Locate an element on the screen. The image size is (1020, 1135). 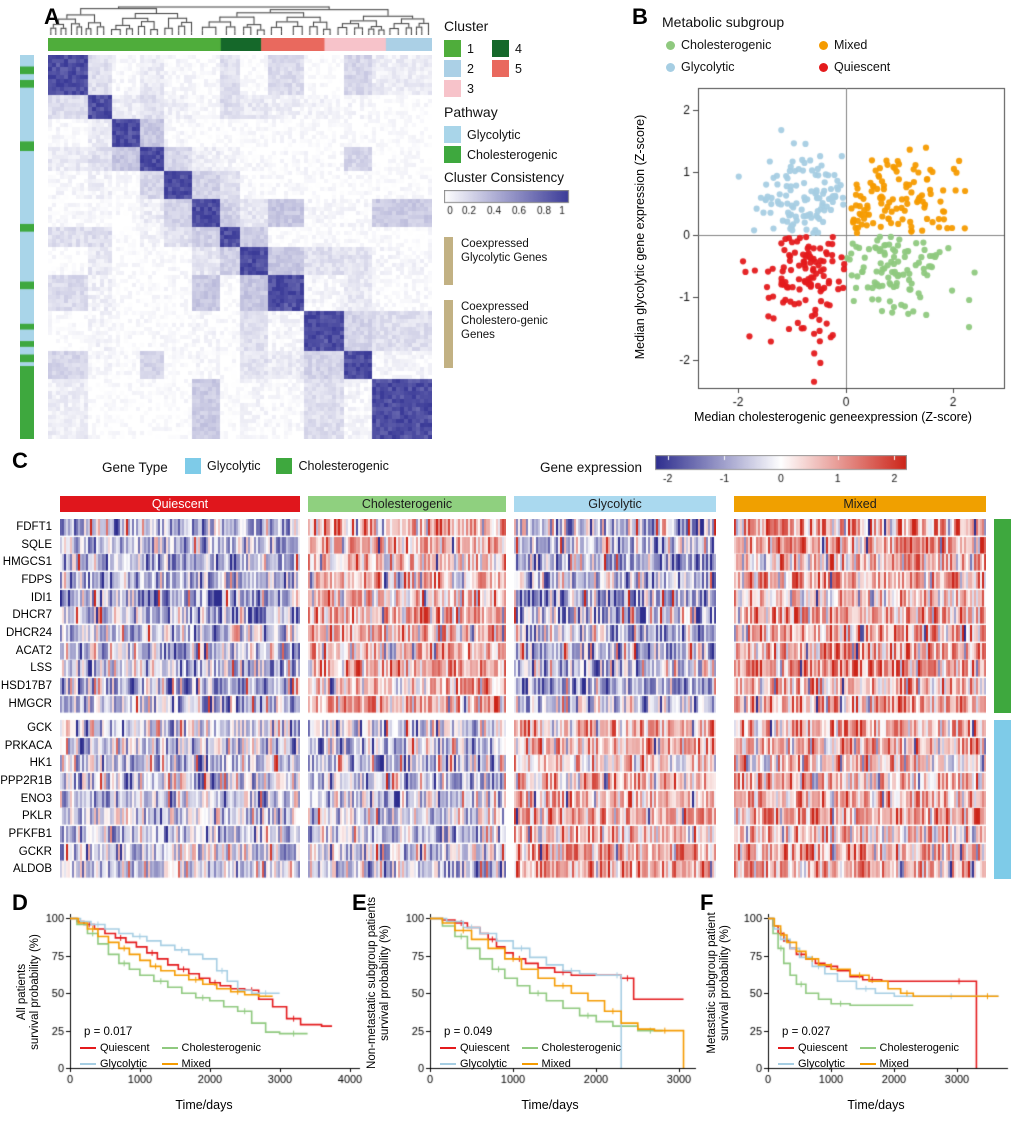
expression-heatmap-cholesterogenic is located at coordinates (407, 699).